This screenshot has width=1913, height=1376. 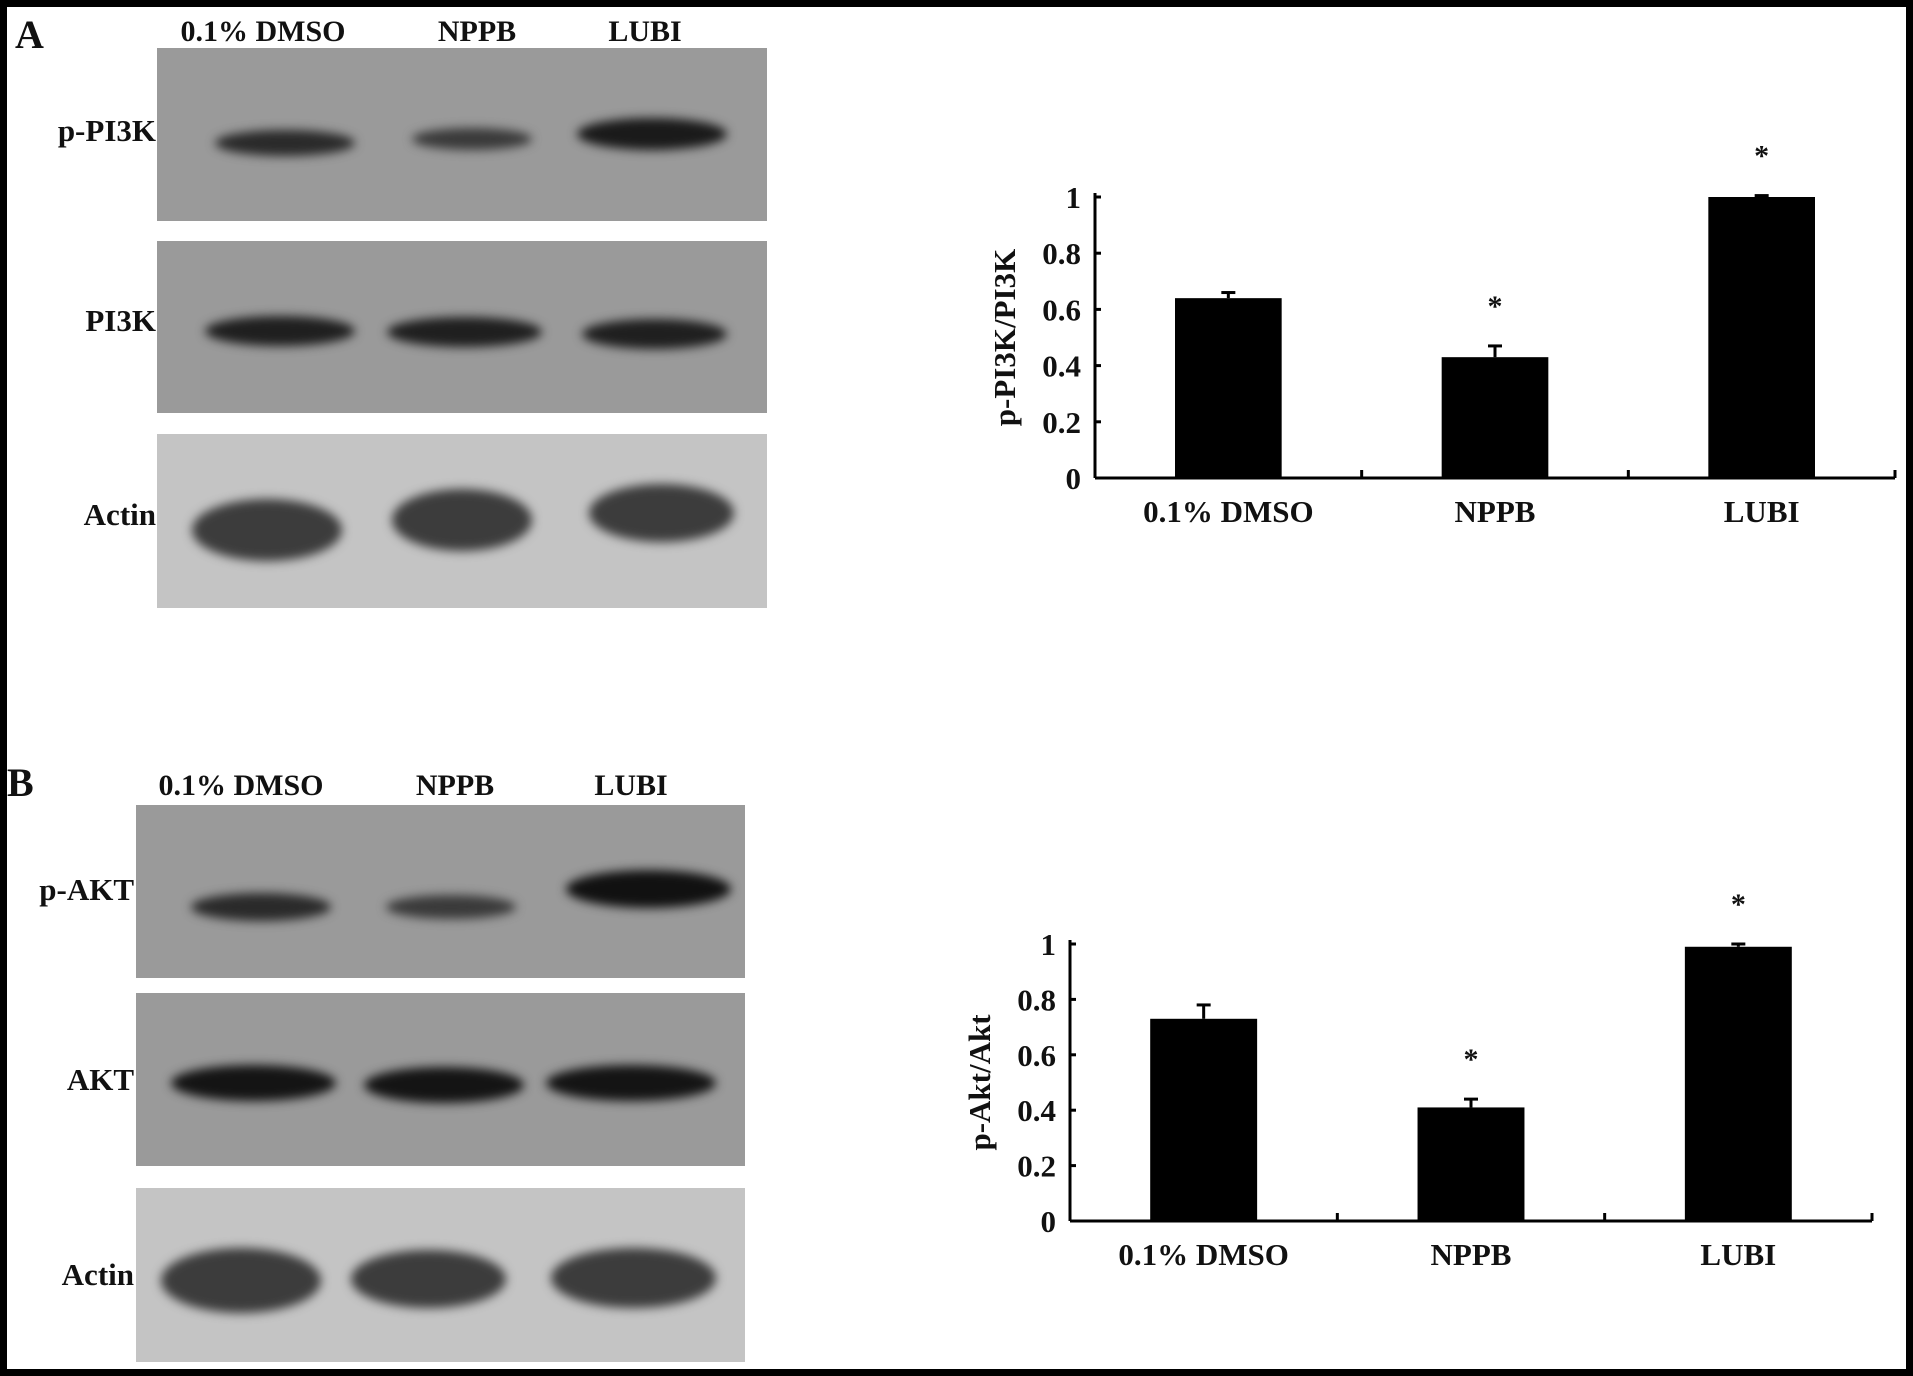 What do you see at coordinates (20, 782) in the screenshot?
I see `panel-b-letter: B` at bounding box center [20, 782].